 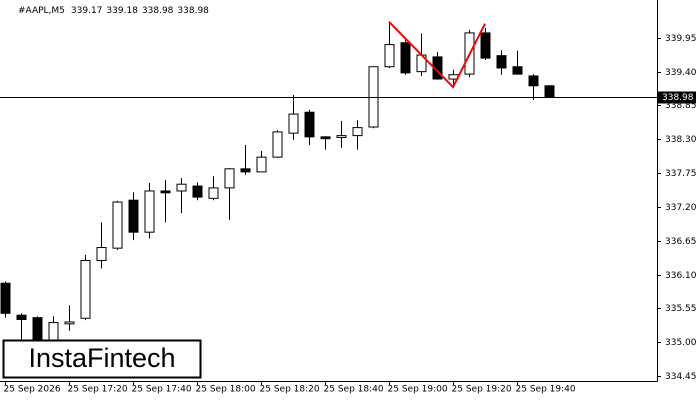 I want to click on watermark: InstaFintech, so click(x=101, y=358).